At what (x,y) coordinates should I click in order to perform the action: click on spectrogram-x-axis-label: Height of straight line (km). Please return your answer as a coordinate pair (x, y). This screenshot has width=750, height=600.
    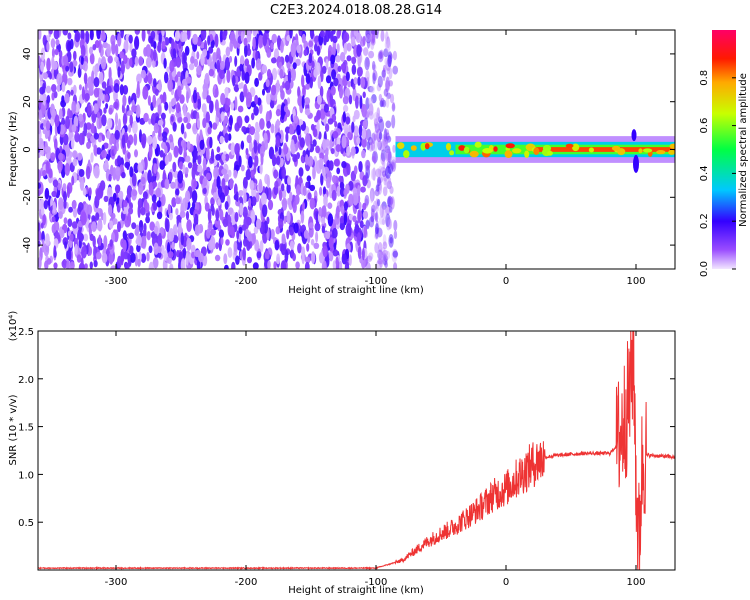
    Looking at the image, I should click on (356, 290).